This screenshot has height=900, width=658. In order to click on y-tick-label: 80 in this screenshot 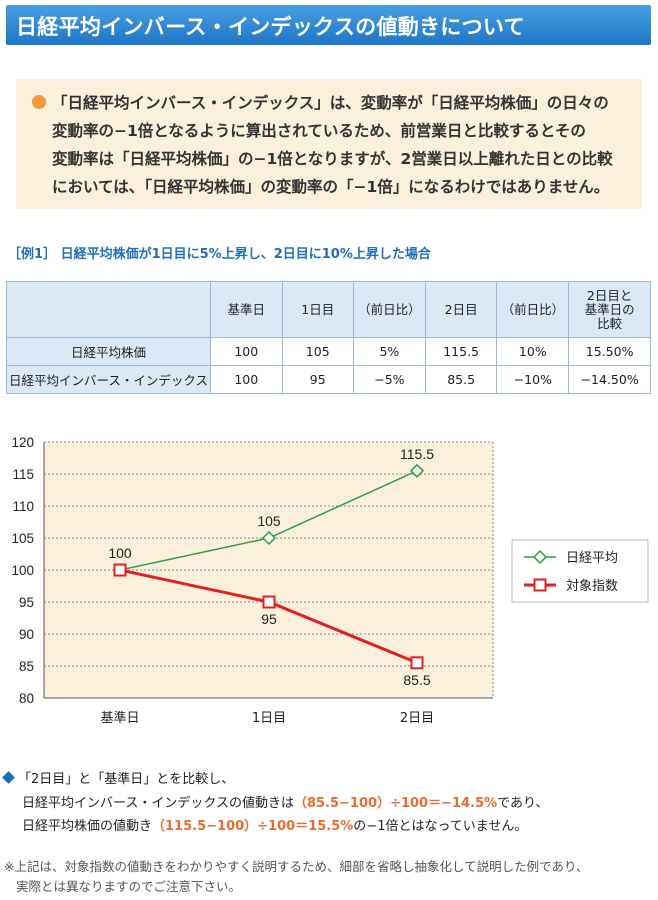, I will do `click(26, 698)`.